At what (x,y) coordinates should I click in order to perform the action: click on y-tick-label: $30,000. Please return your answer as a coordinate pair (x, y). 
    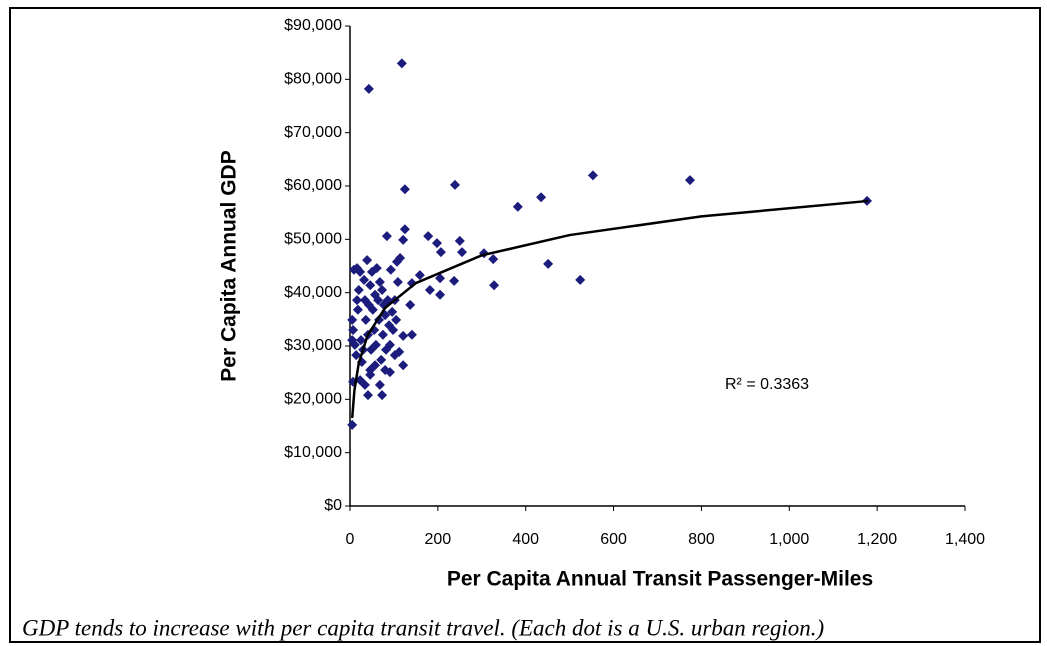
    Looking at the image, I should click on (313, 345).